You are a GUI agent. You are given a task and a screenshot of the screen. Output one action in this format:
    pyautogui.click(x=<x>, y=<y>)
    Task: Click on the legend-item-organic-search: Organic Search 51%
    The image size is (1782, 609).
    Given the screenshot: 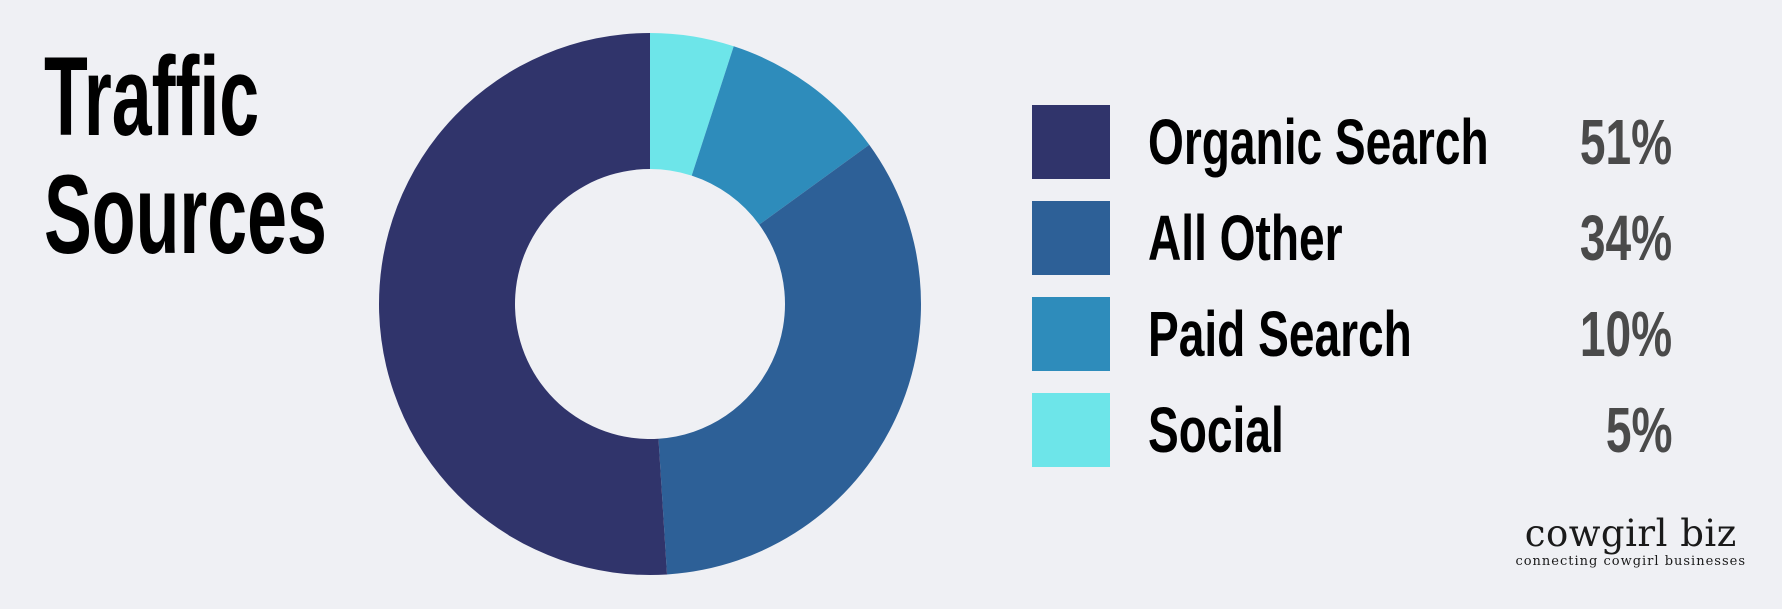 What is the action you would take?
    pyautogui.click(x=1352, y=153)
    